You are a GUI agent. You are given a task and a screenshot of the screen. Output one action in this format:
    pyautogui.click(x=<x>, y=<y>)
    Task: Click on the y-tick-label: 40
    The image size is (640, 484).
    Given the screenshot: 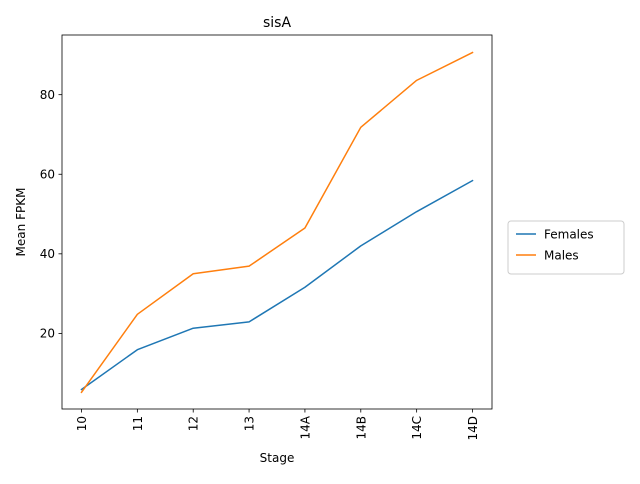 What is the action you would take?
    pyautogui.click(x=47, y=254)
    